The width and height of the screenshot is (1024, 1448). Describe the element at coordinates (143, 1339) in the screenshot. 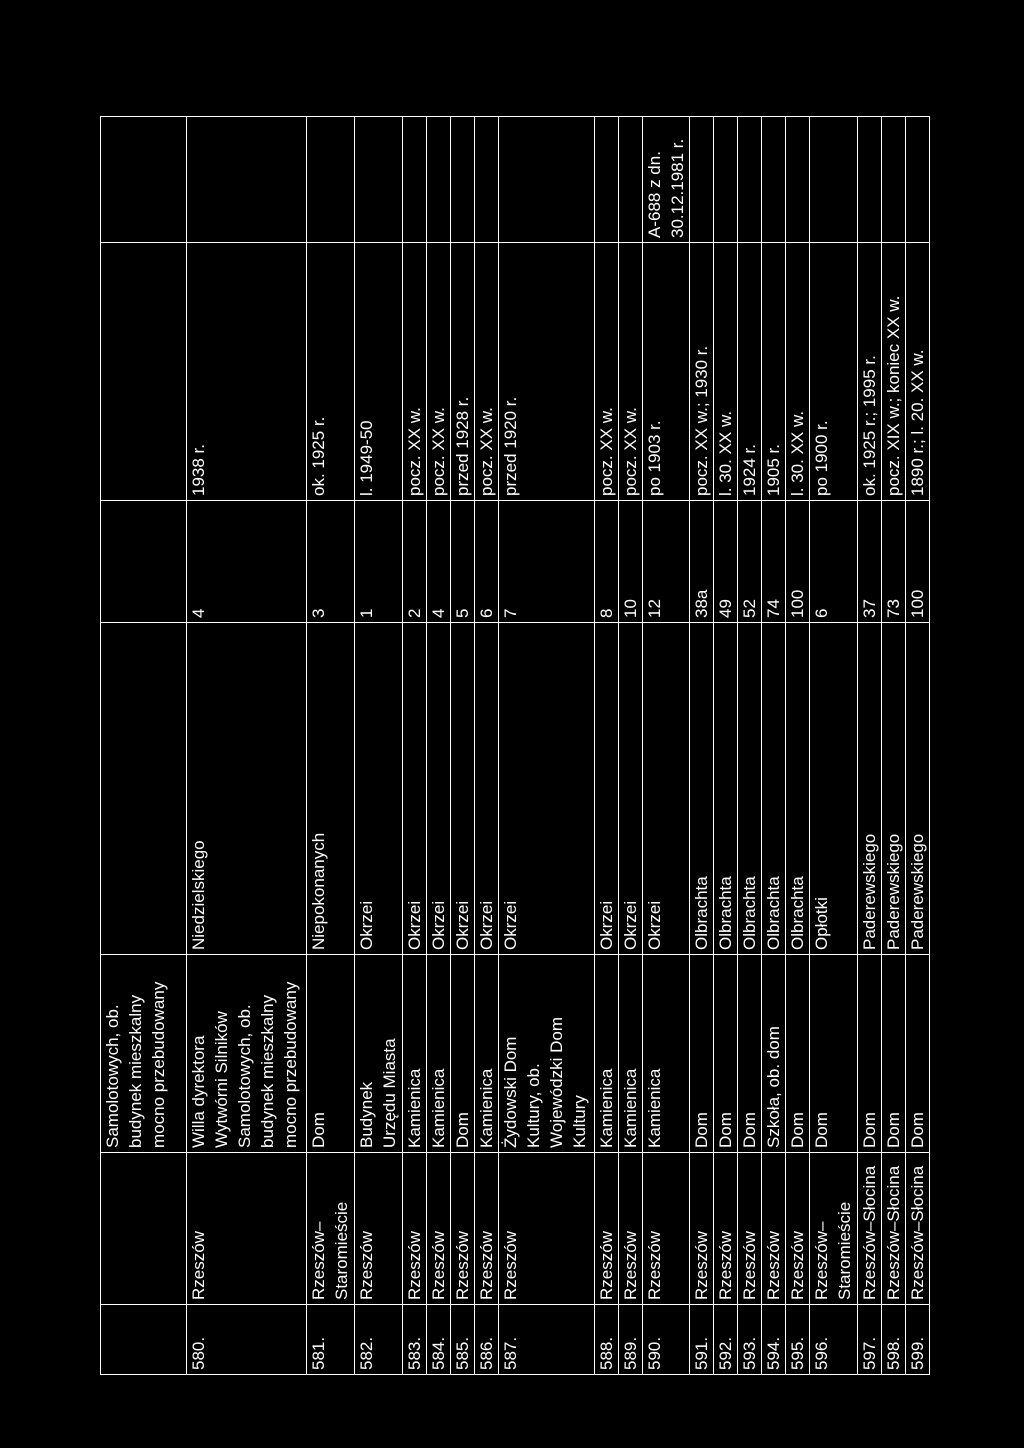

I see `cell-number` at that location.